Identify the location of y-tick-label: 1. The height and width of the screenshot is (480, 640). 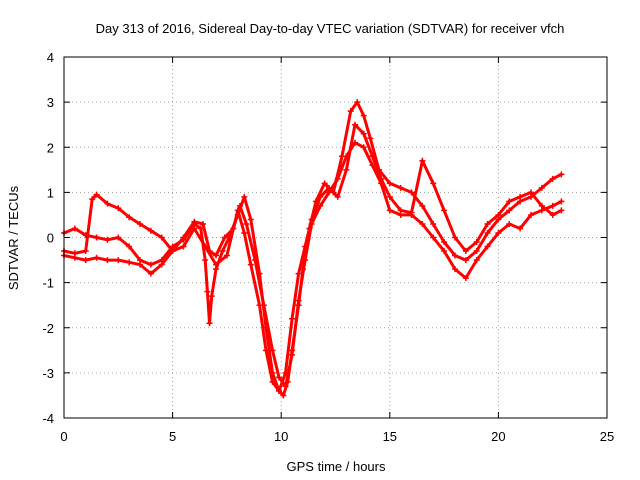
(50, 192).